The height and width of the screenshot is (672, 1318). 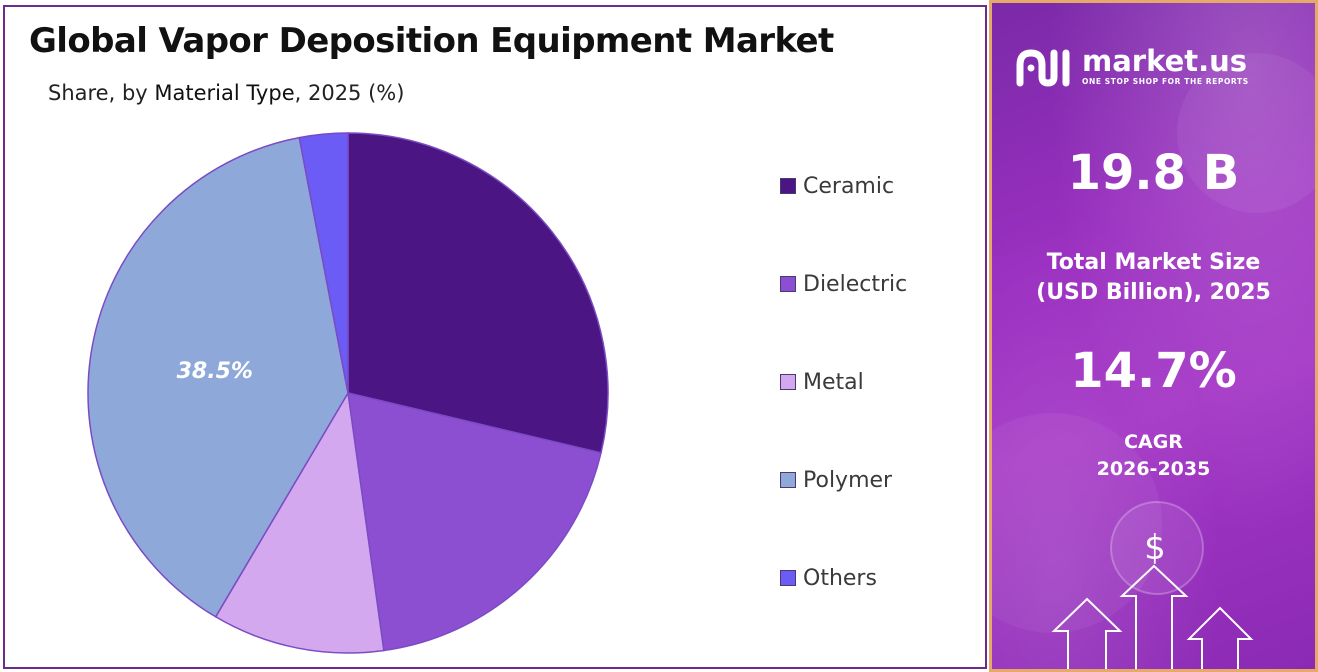 I want to click on dollar-icon: $, so click(x=1155, y=548).